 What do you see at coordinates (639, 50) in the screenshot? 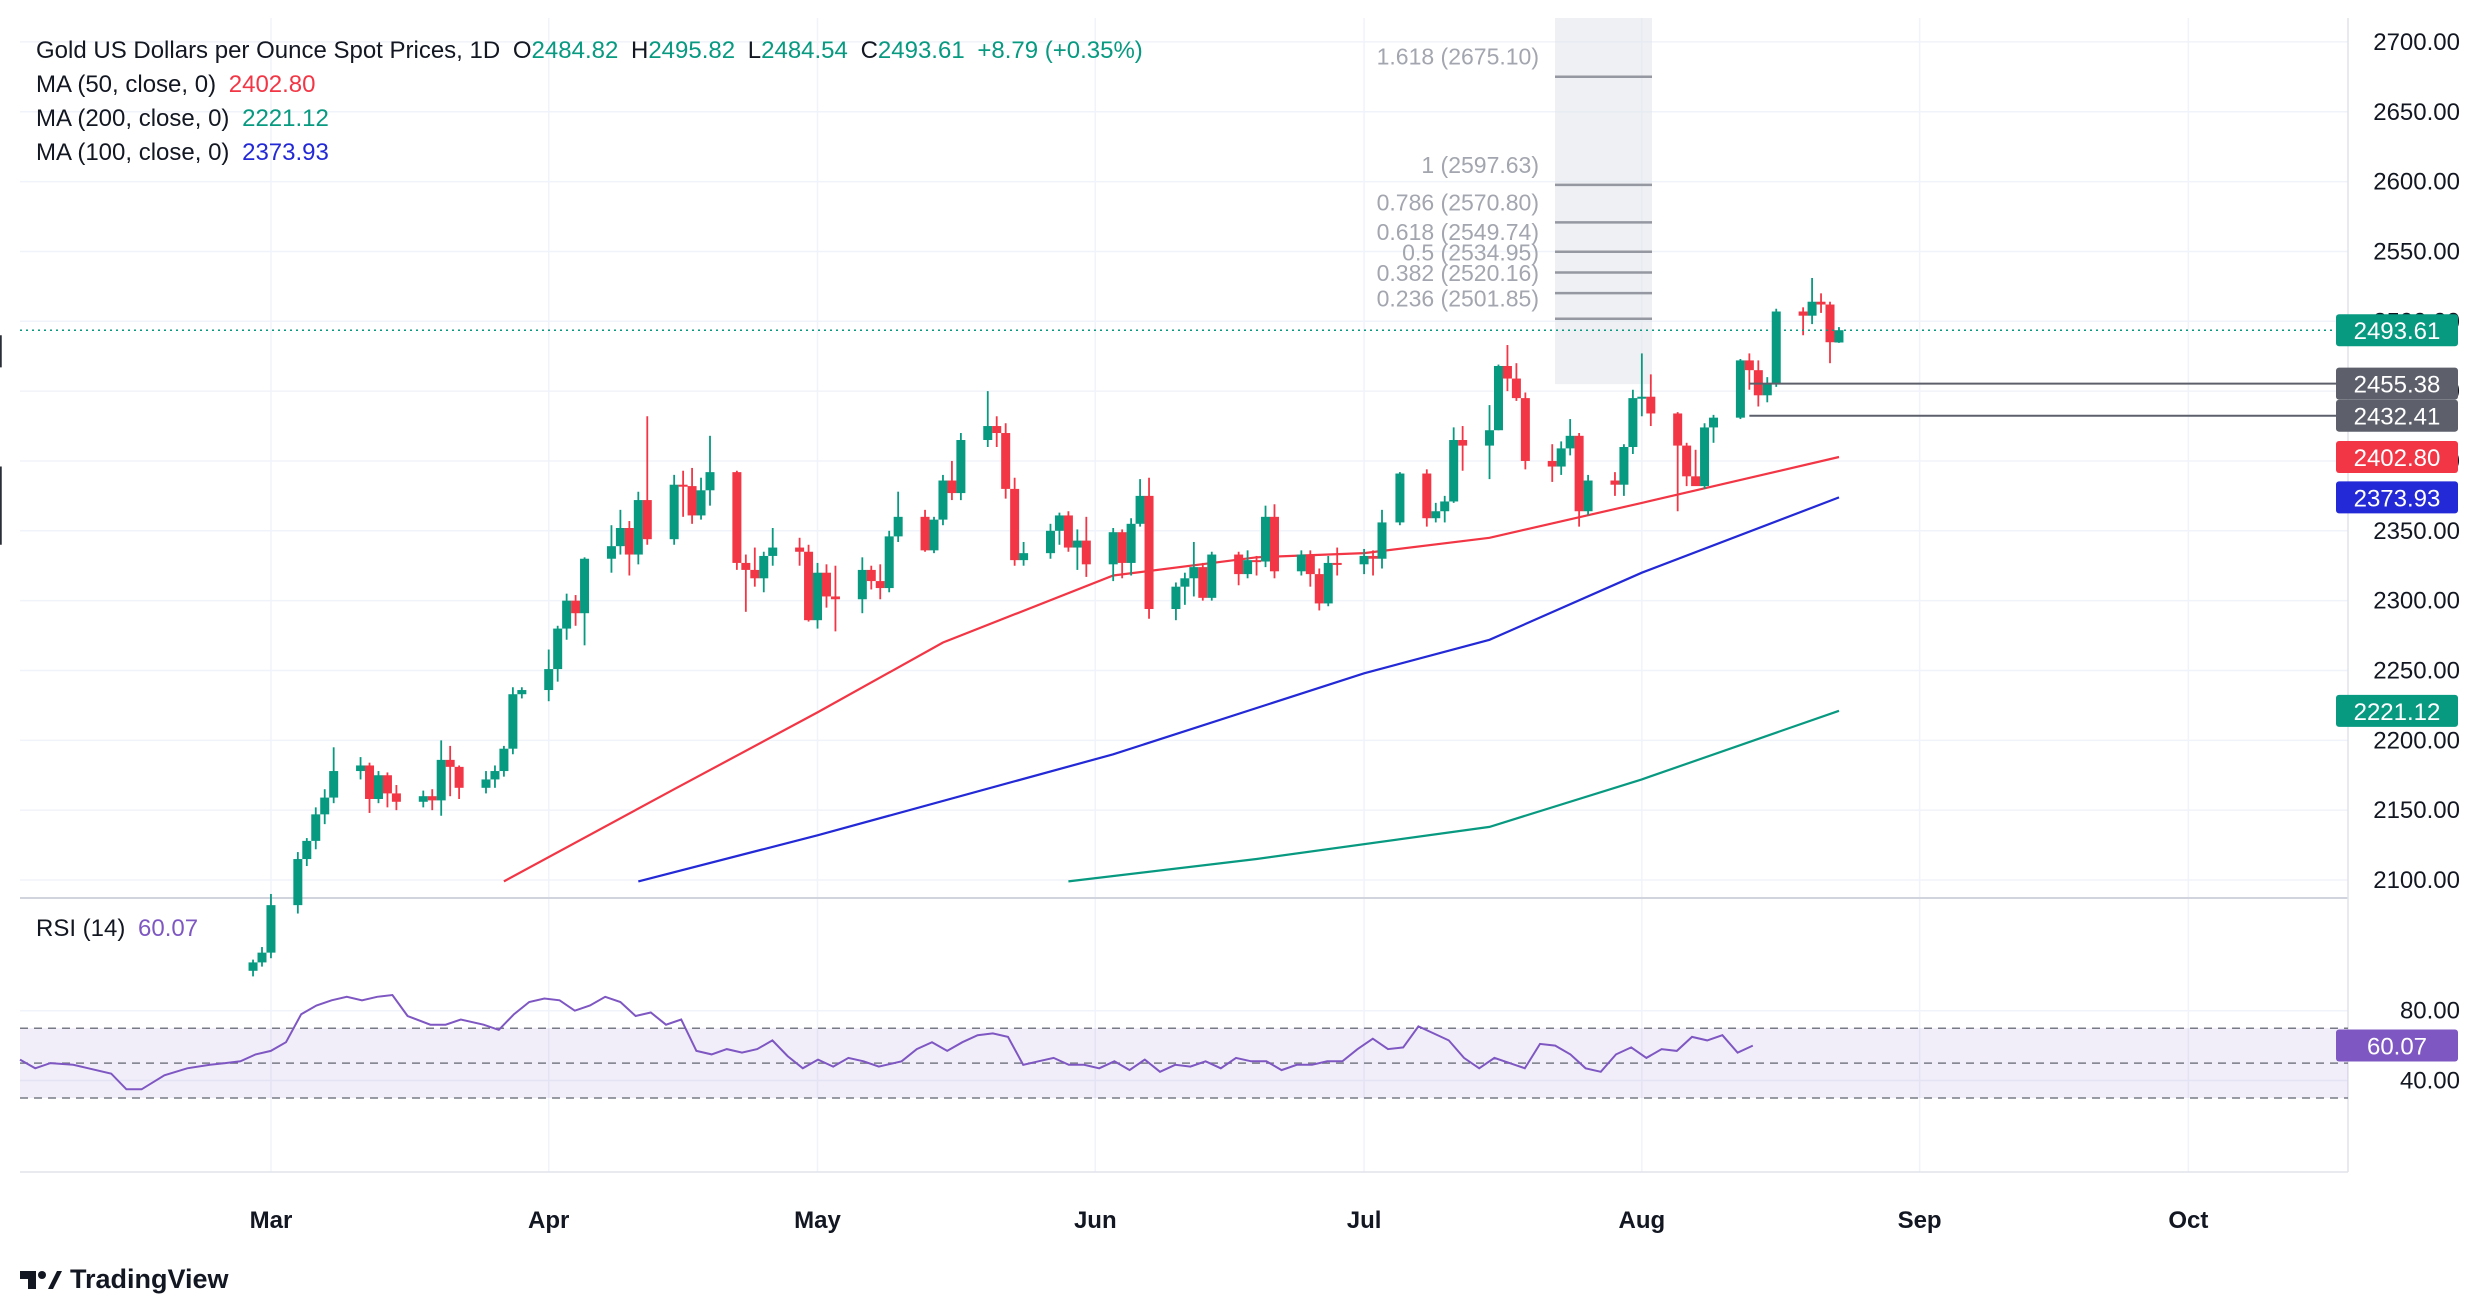
I see `high-label: H` at bounding box center [639, 50].